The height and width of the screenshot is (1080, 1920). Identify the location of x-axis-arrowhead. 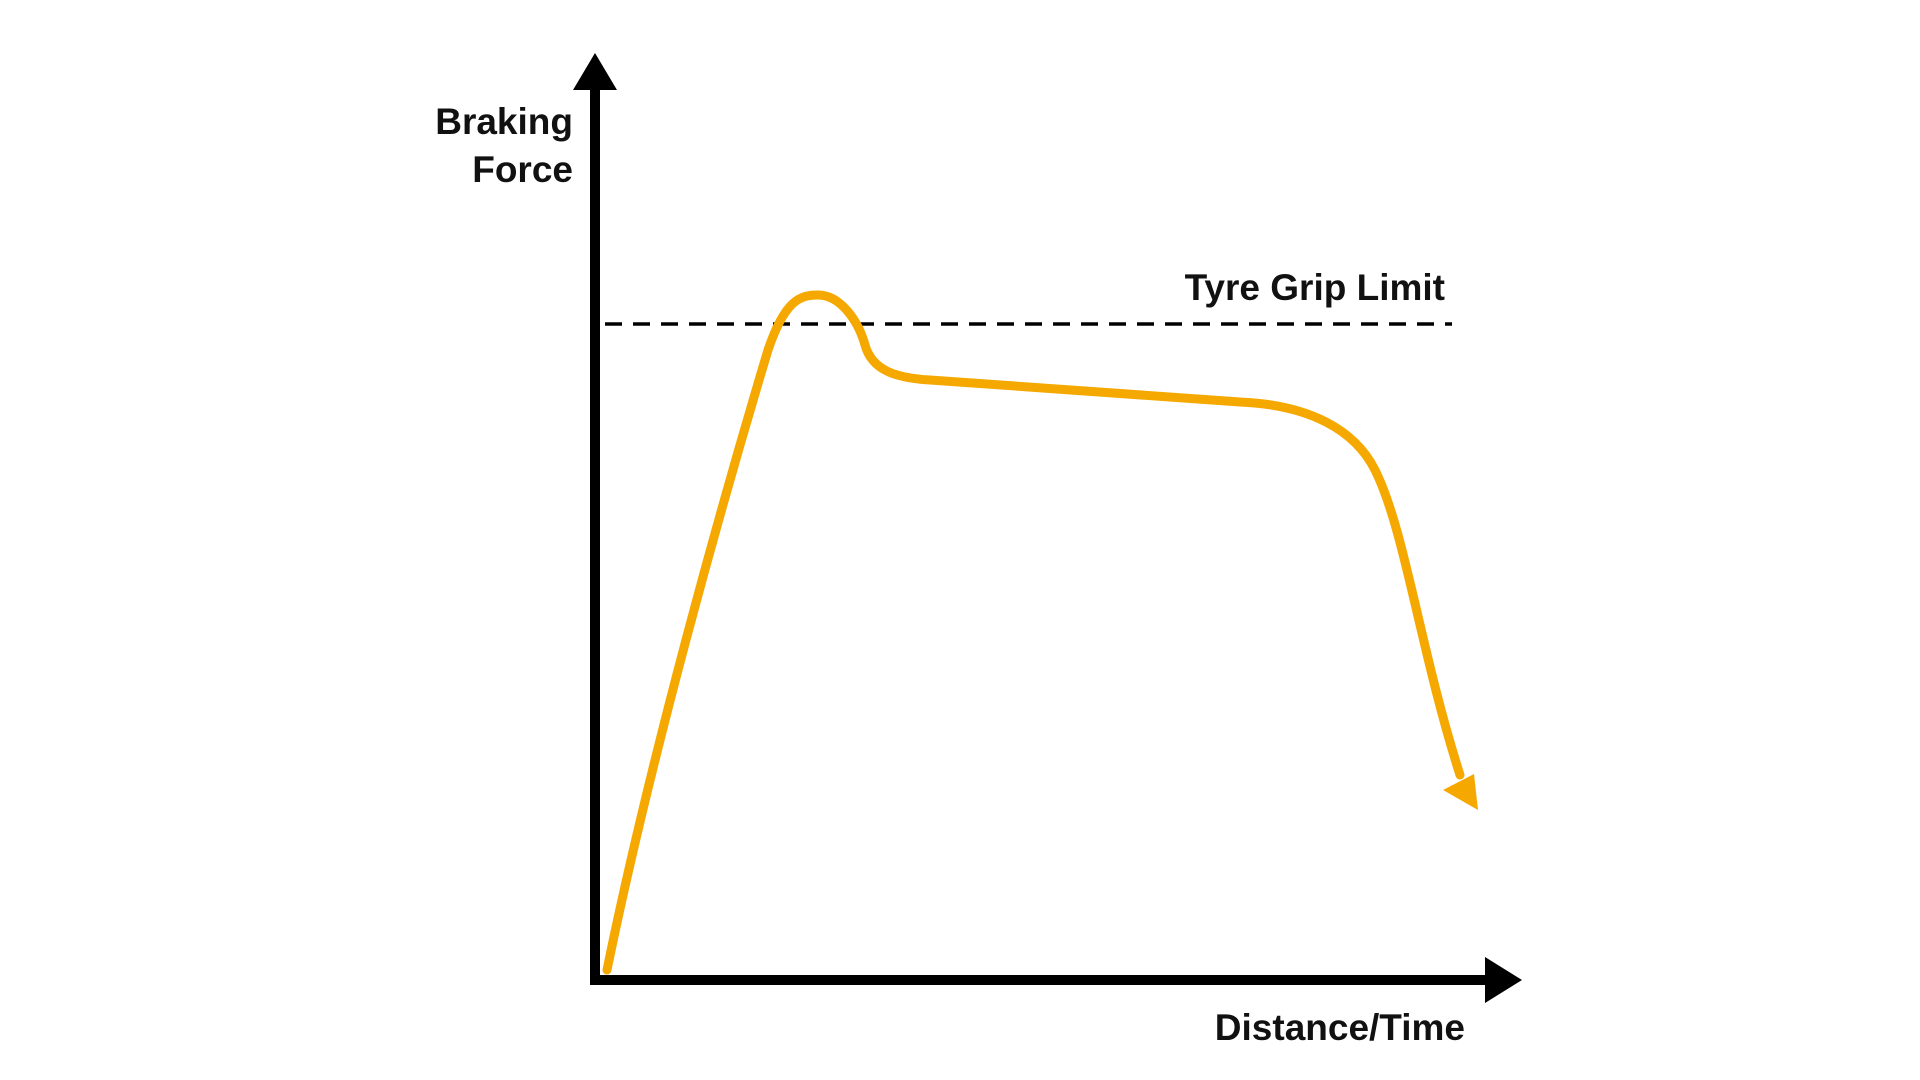
(1503, 980).